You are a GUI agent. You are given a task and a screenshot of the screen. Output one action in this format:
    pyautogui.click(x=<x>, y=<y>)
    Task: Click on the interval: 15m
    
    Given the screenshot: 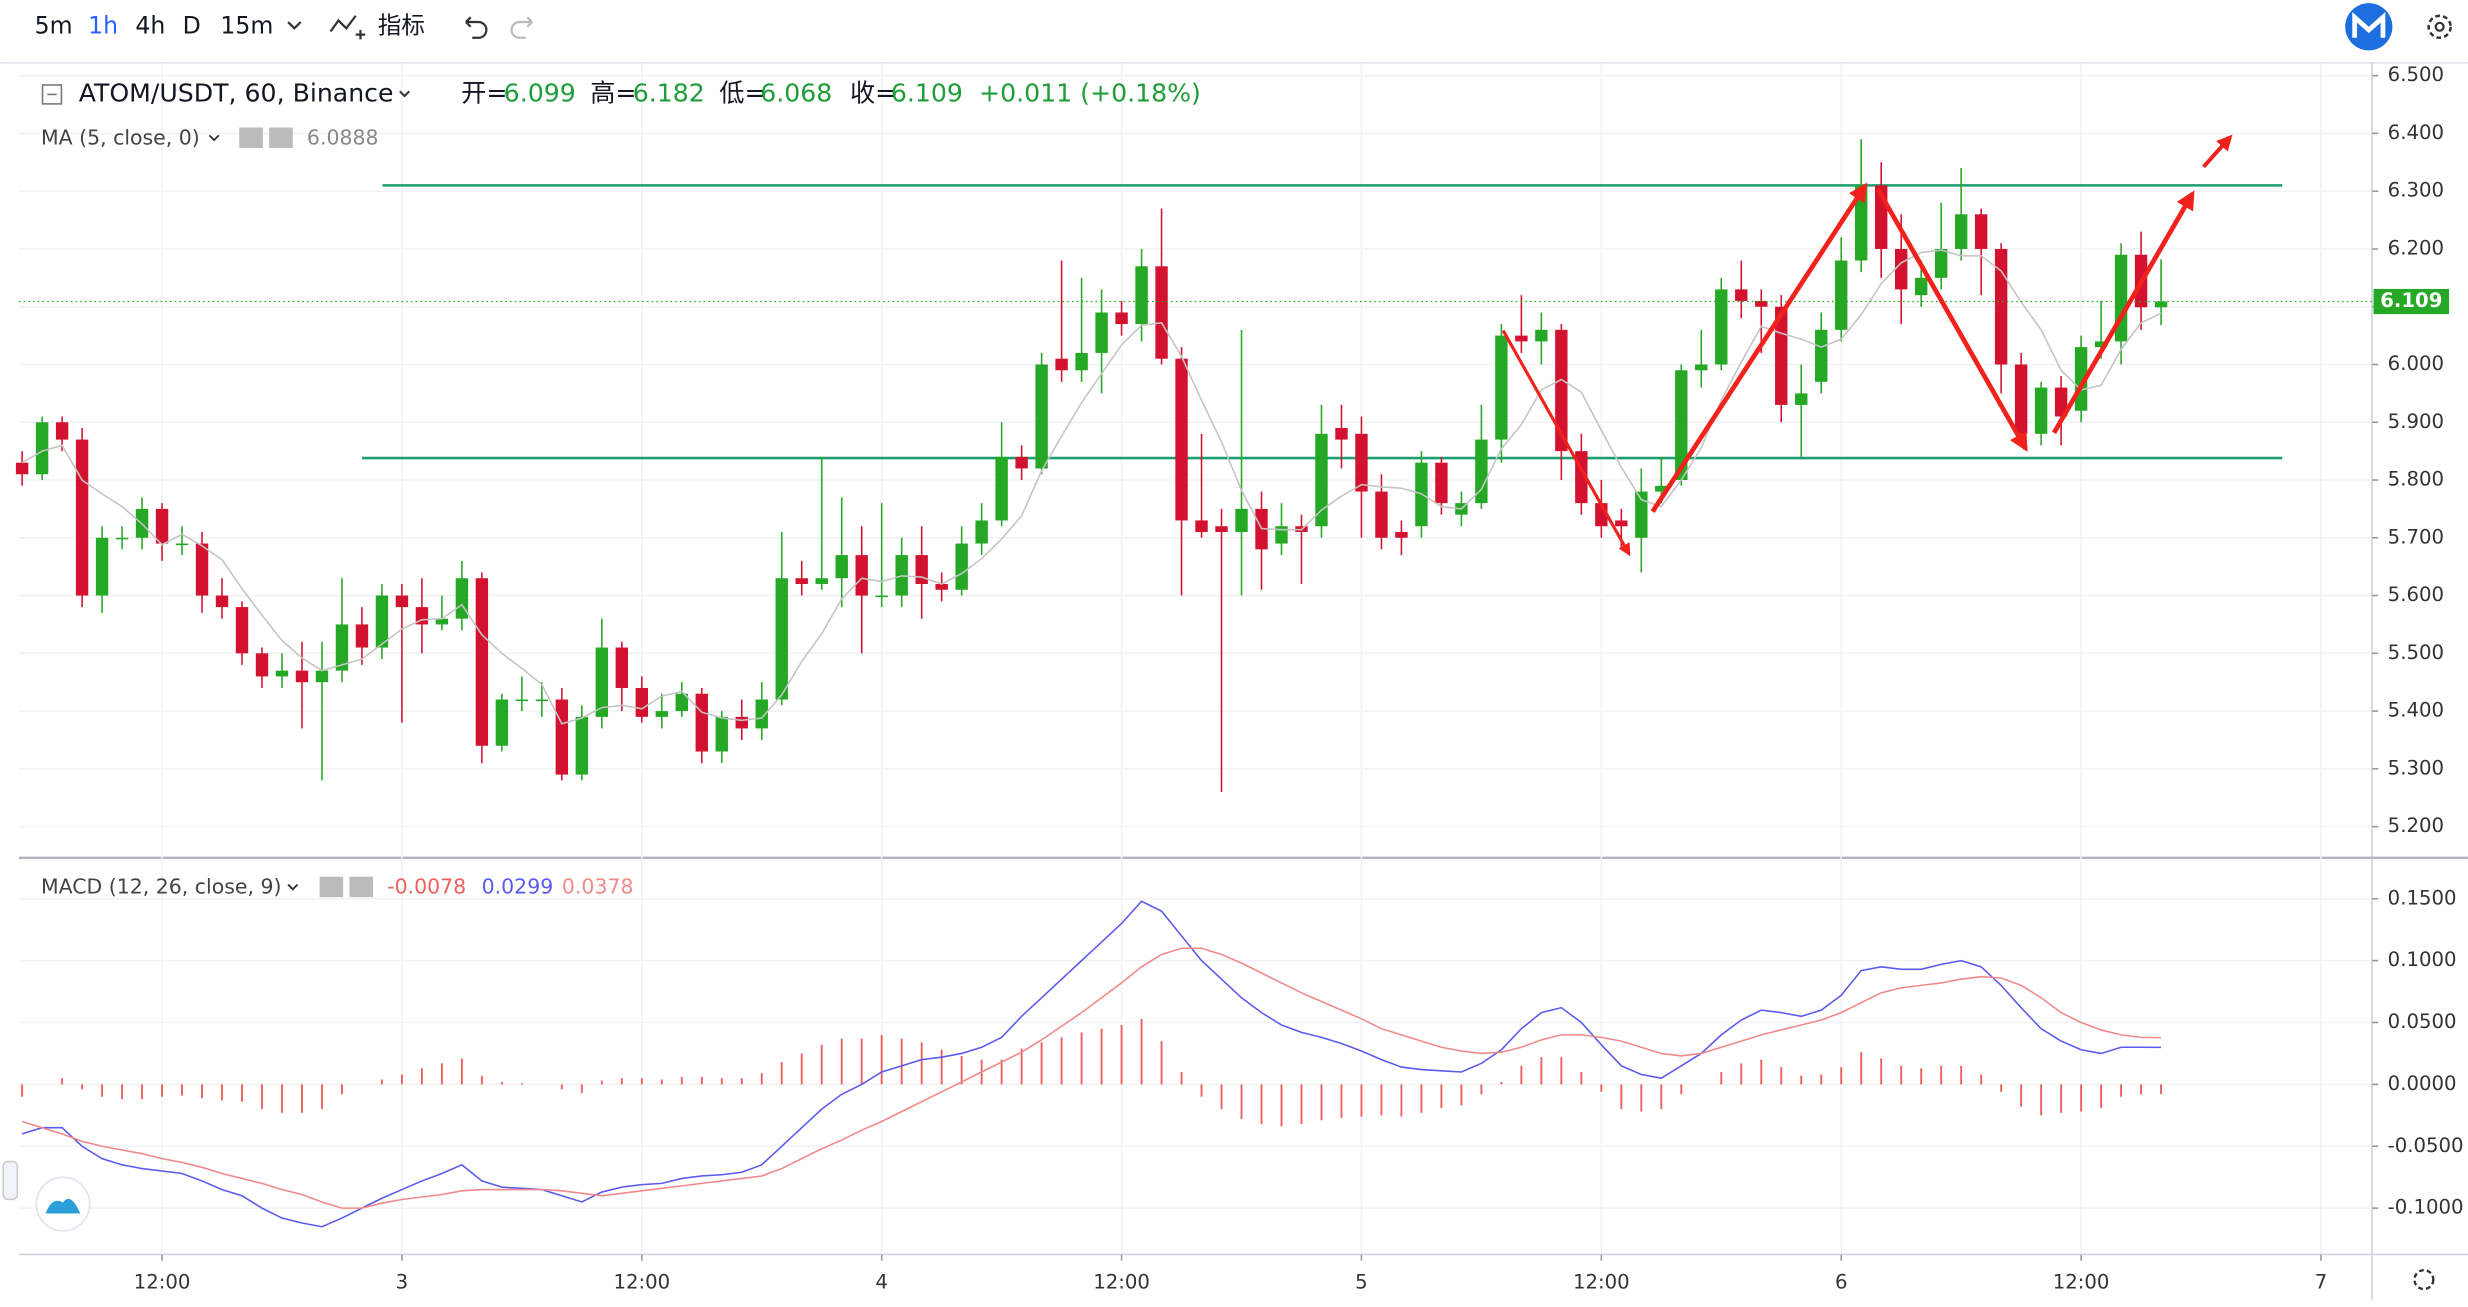 What is the action you would take?
    pyautogui.click(x=246, y=25)
    